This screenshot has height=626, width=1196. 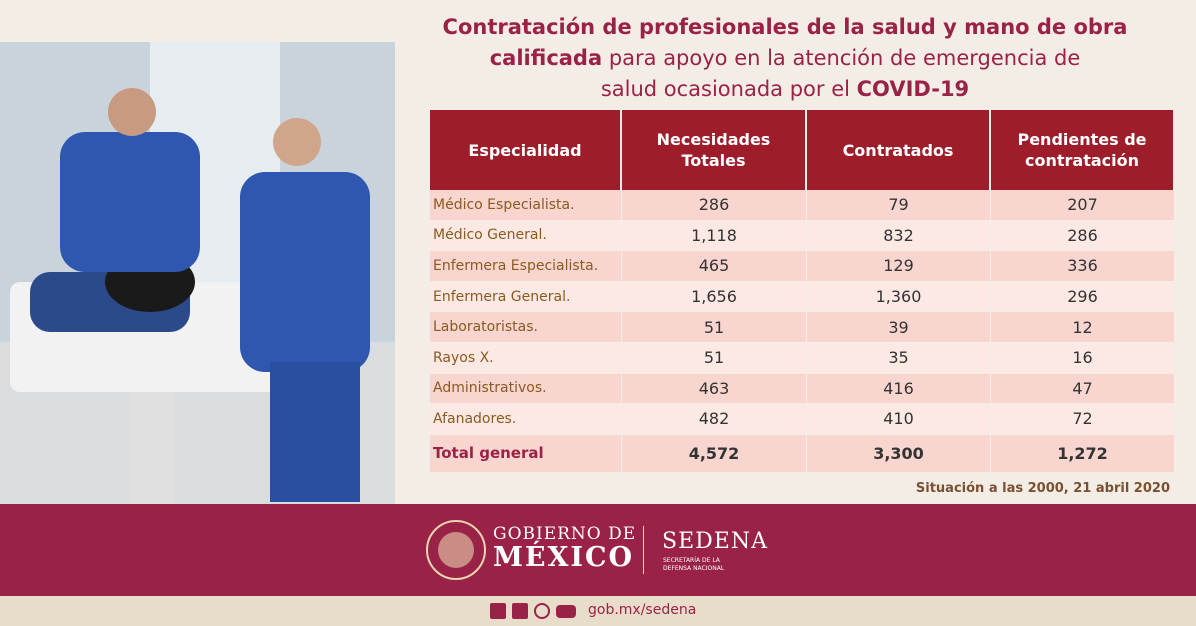 What do you see at coordinates (526, 453) in the screenshot?
I see `category-cell: Total general` at bounding box center [526, 453].